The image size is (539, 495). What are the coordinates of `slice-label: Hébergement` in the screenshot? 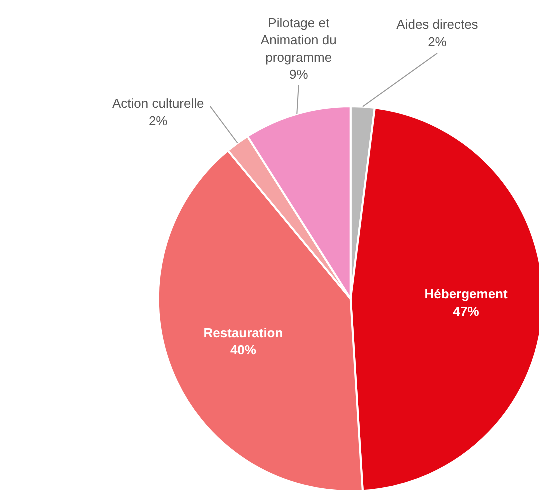 It's located at (466, 294).